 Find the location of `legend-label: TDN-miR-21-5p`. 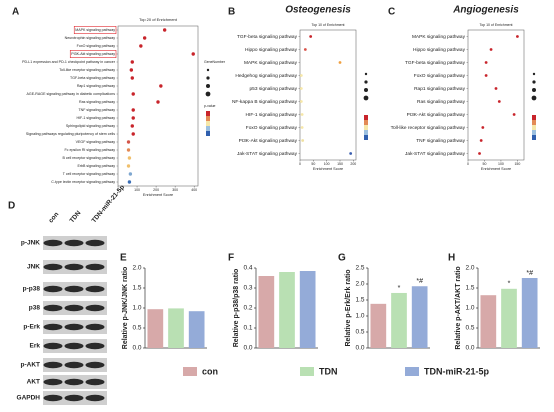

legend-label: TDN-miR-21-5p is located at coordinates (457, 371).